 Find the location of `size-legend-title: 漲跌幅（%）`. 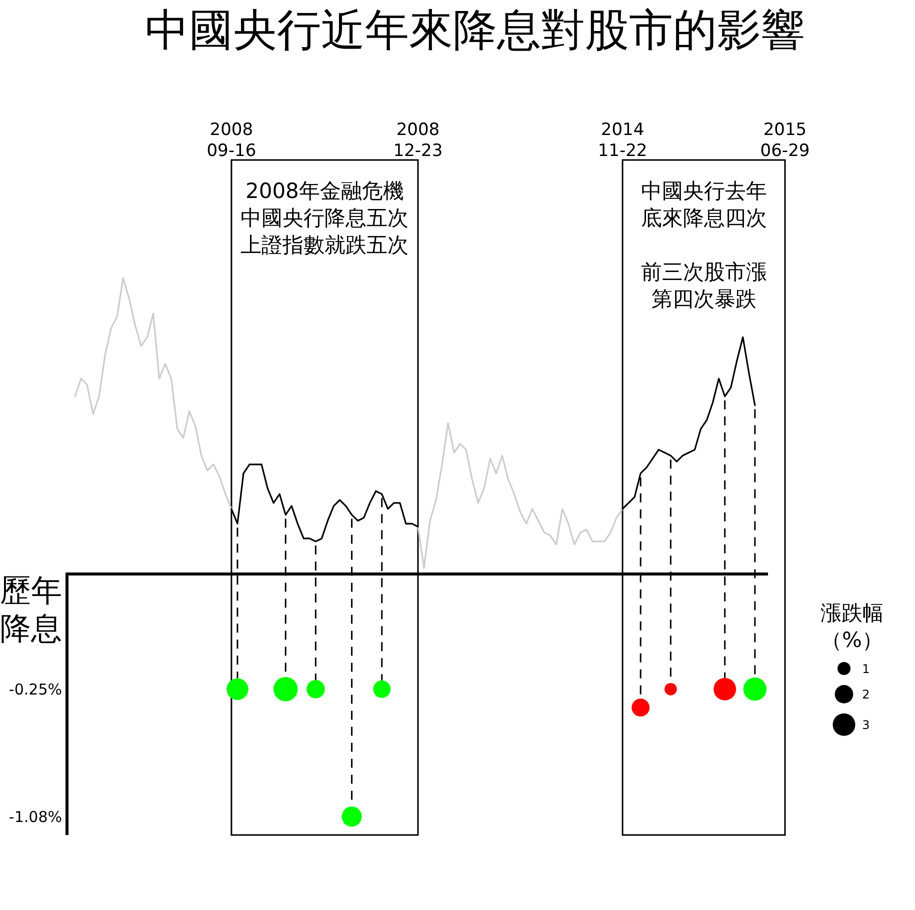

size-legend-title: 漲跌幅（%） is located at coordinates (852, 626).